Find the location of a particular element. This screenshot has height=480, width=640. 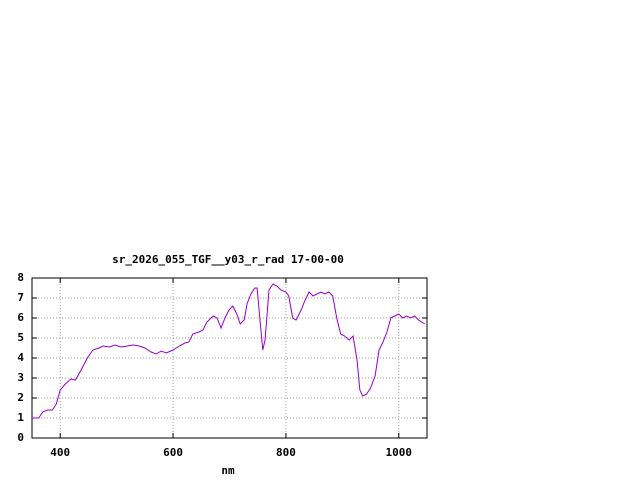

y-tick-label: 2 is located at coordinates (20, 397).